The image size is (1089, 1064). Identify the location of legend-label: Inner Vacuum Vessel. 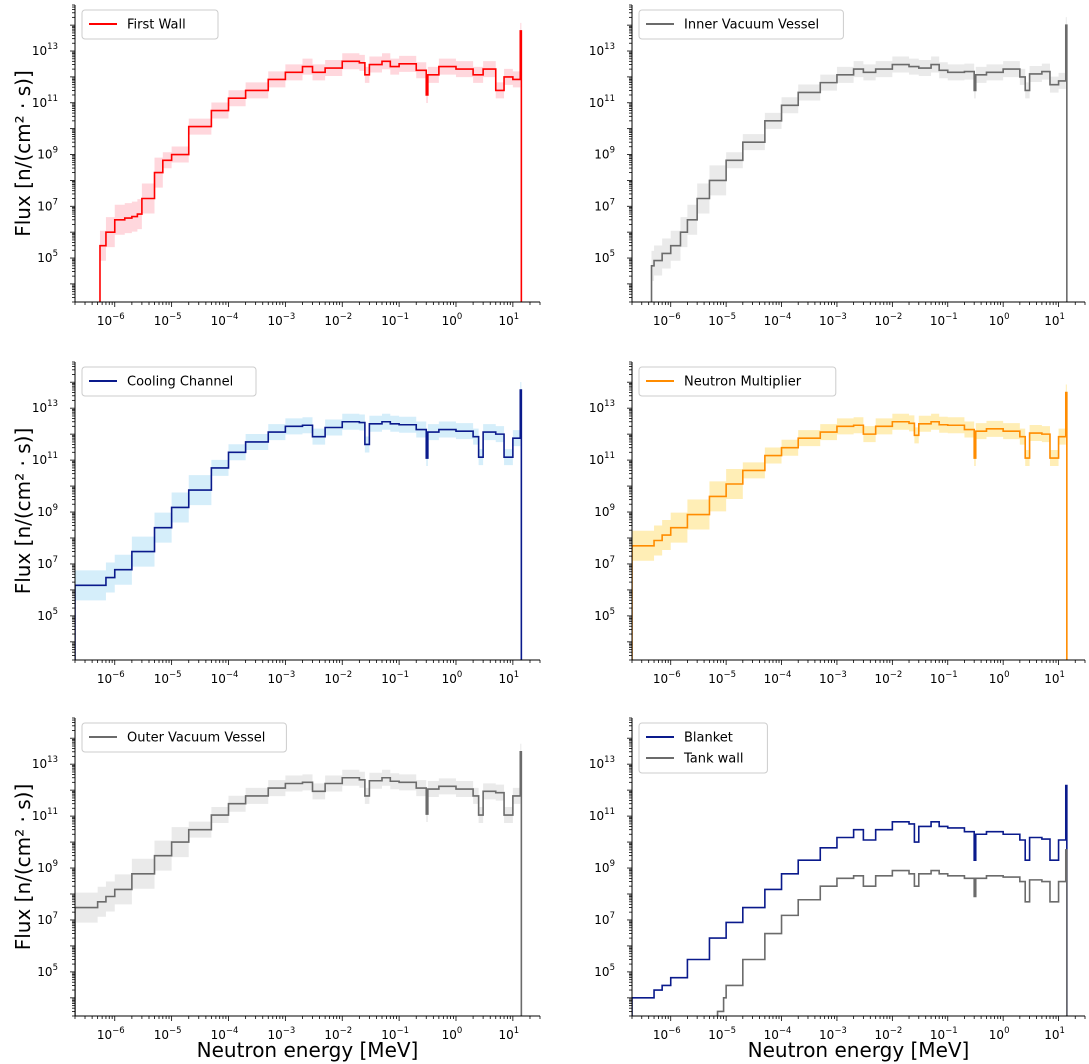
(751, 25).